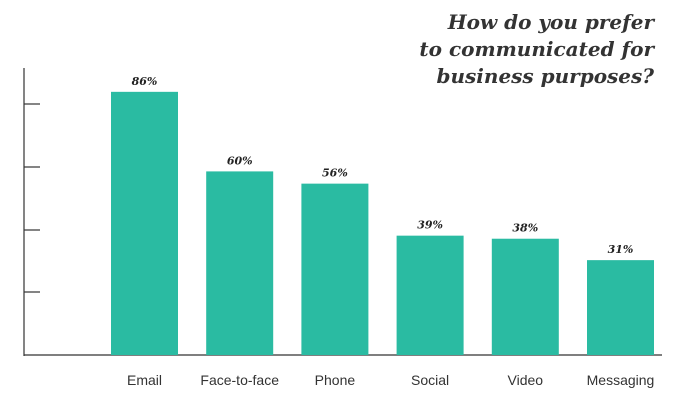 This screenshot has width=698, height=400. What do you see at coordinates (240, 160) in the screenshot?
I see `value-label-face-to-face: 60%` at bounding box center [240, 160].